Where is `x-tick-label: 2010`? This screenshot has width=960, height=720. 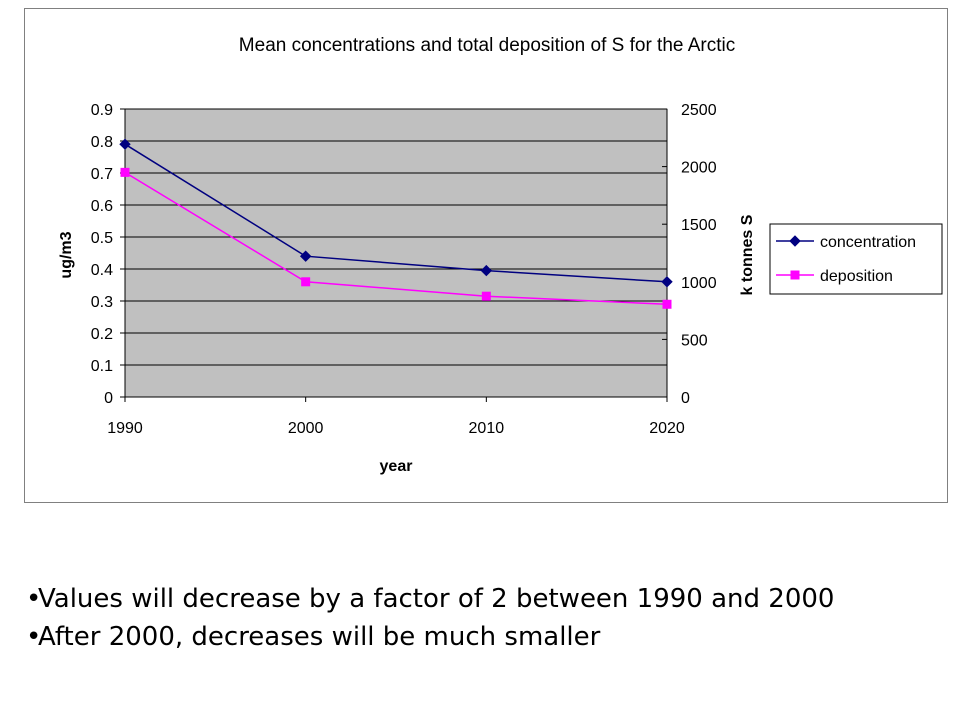
x-tick-label: 2010 is located at coordinates (487, 428).